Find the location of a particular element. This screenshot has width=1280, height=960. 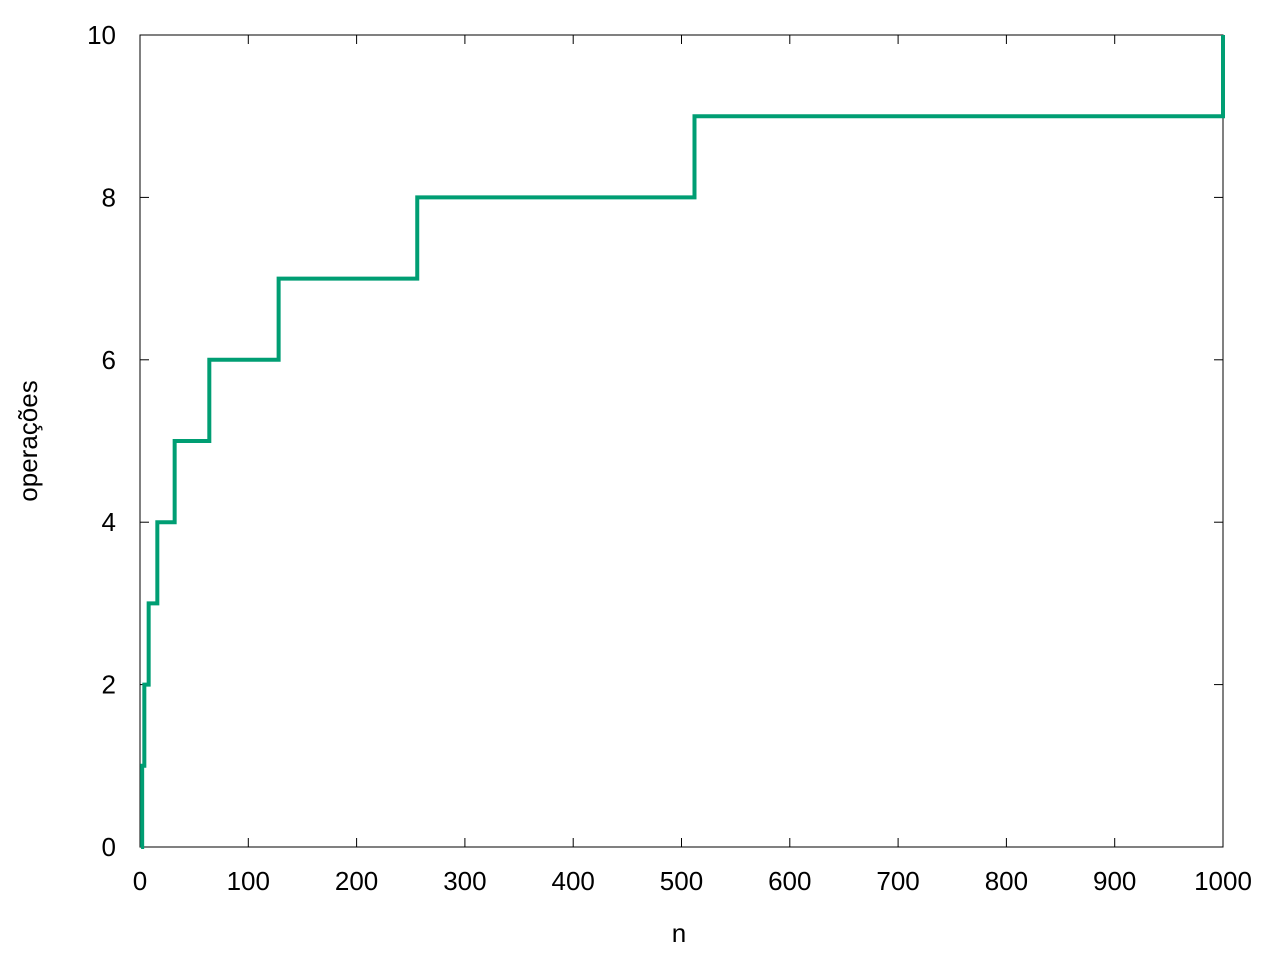

x-tick-label: 200 is located at coordinates (356, 881).